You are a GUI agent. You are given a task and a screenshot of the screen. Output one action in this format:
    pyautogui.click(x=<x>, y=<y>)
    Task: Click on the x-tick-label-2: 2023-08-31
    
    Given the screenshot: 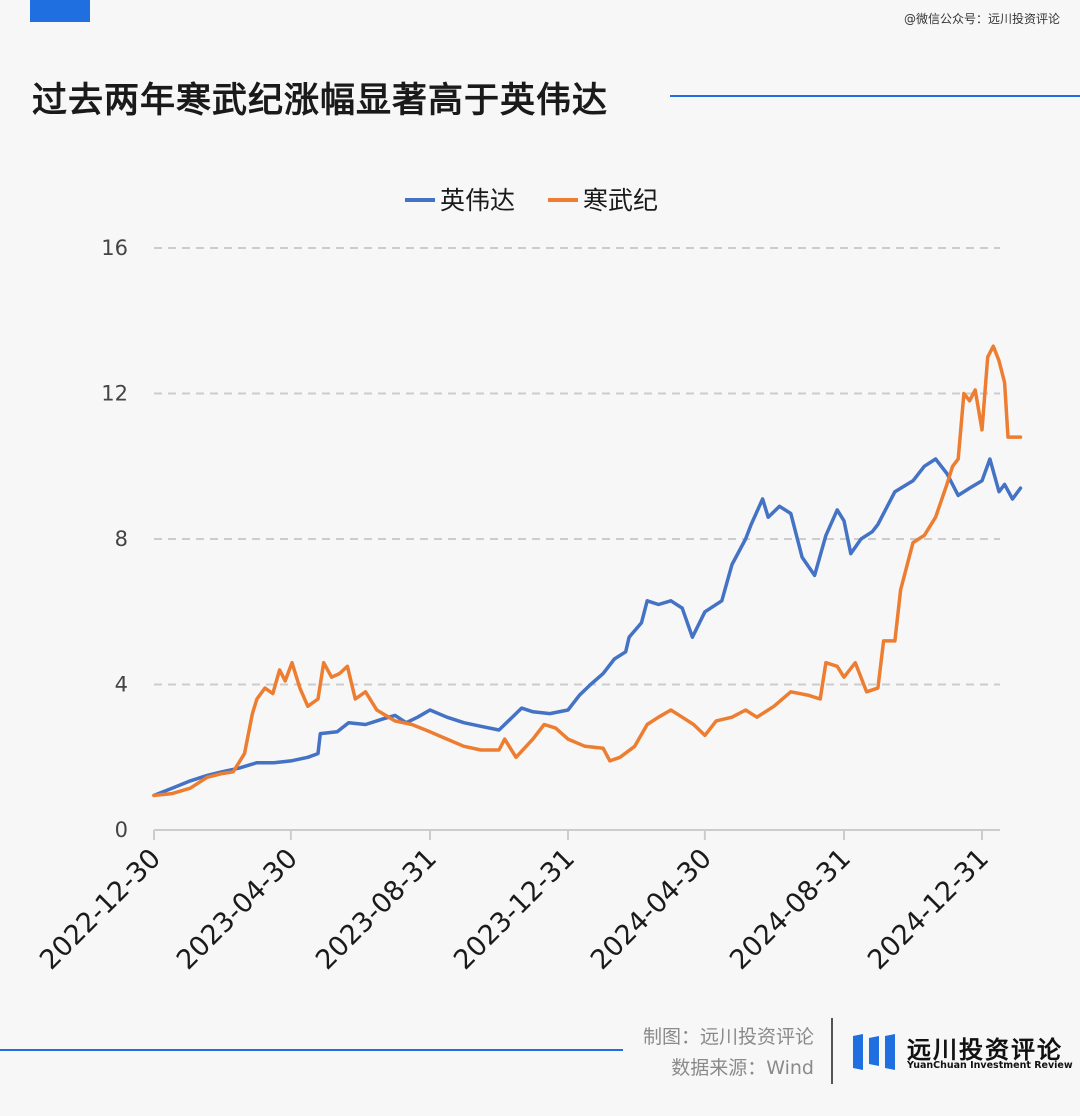 What is the action you would take?
    pyautogui.click(x=376, y=909)
    